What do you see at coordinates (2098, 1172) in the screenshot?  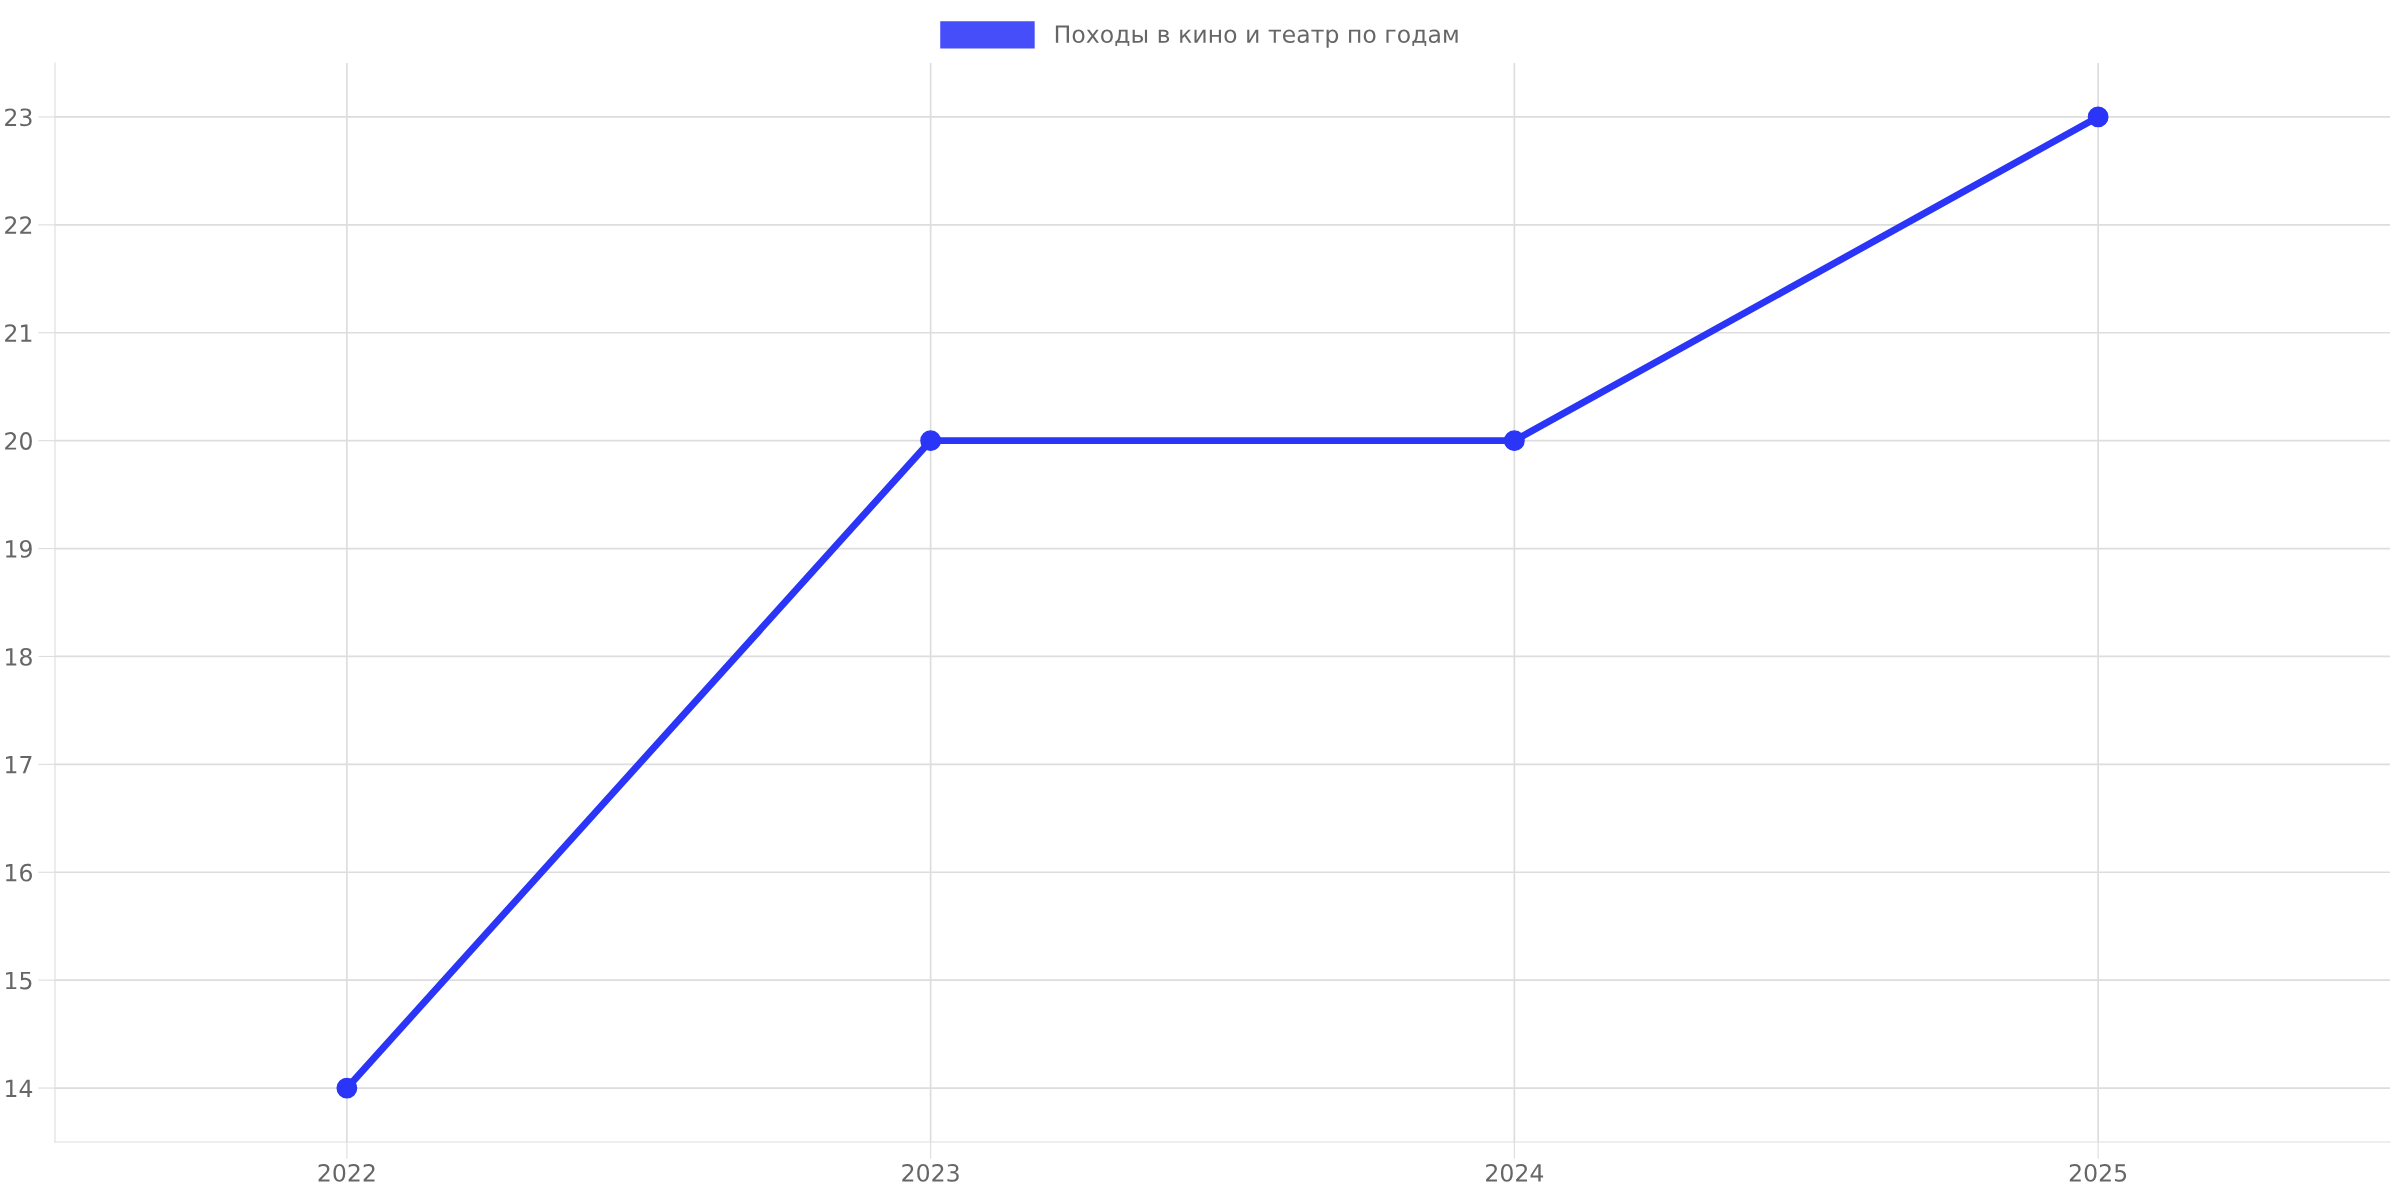 I see `x-tick-label: 2025` at bounding box center [2098, 1172].